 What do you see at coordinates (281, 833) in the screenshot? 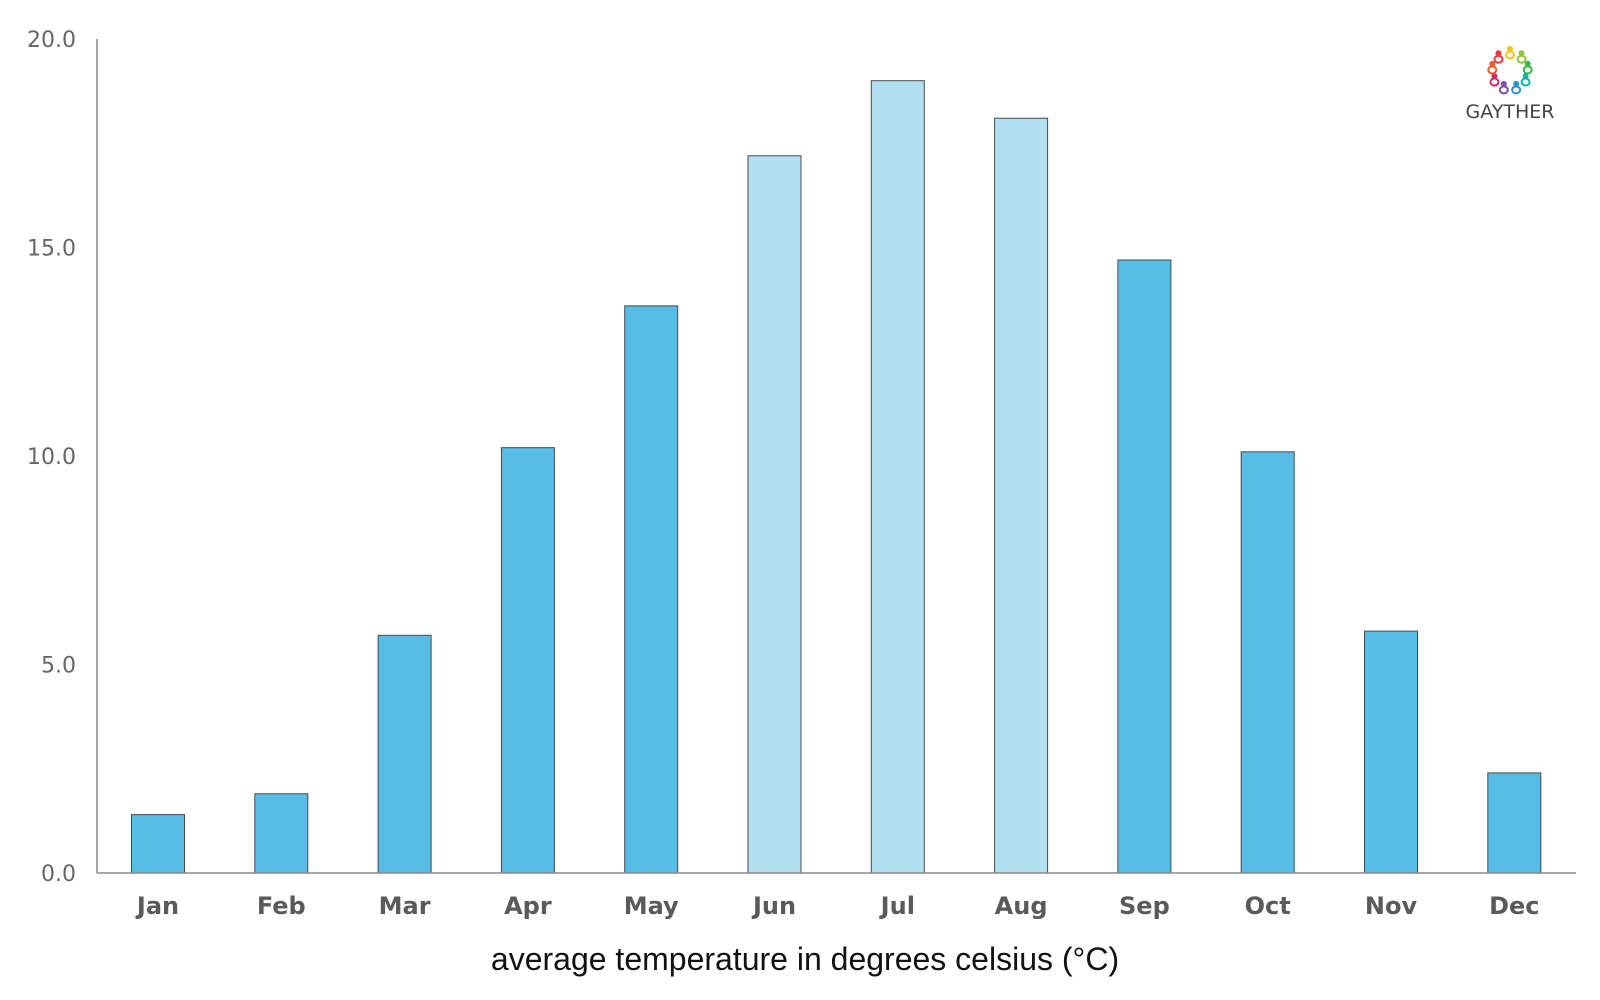
I see `bar-feb` at bounding box center [281, 833].